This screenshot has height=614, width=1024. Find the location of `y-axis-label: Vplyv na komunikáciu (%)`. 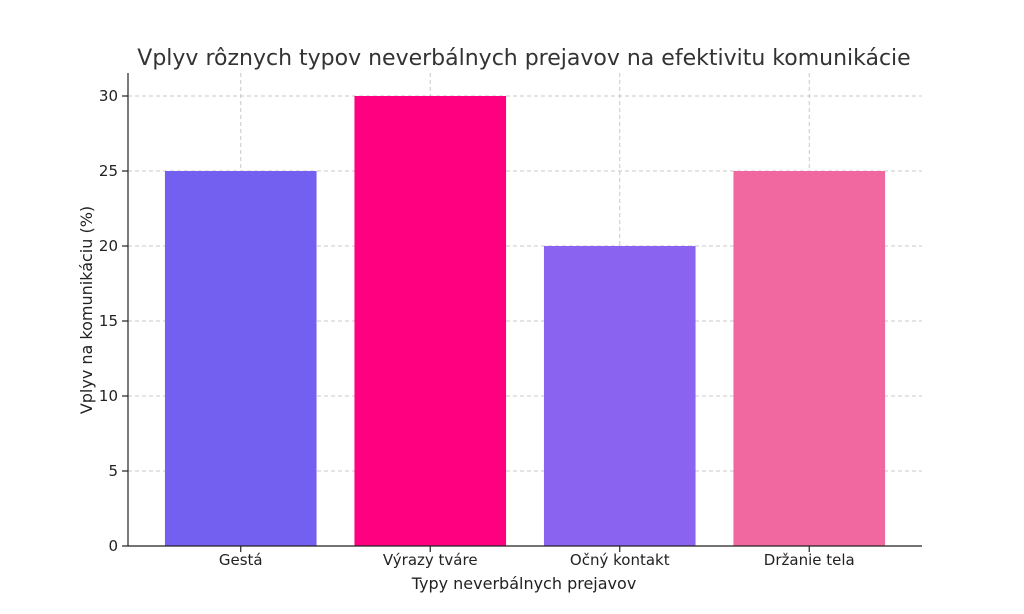

y-axis-label: Vplyv na komunikáciu (%) is located at coordinates (86, 310).